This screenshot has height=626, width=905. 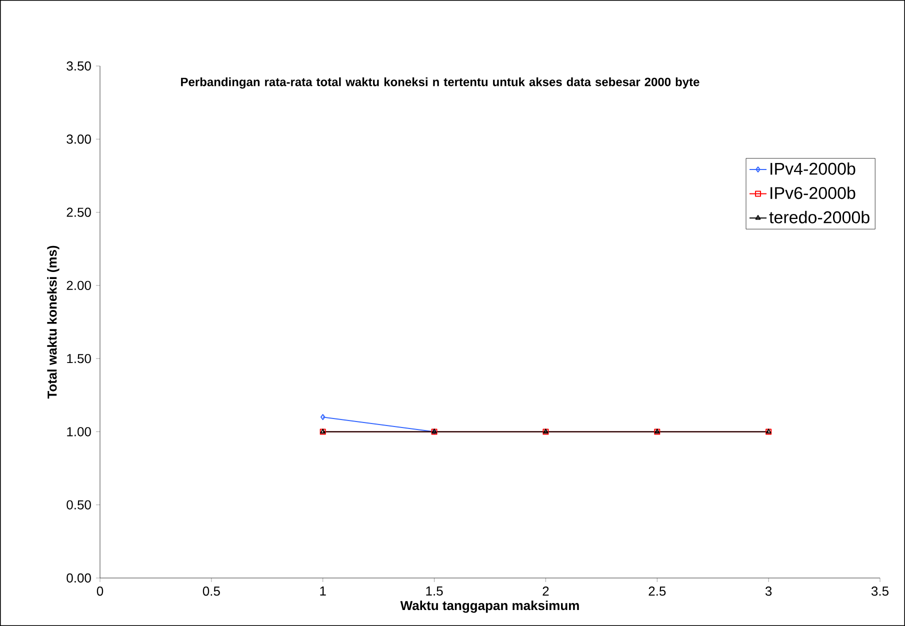 I want to click on legend-label: IPv6-2000b, so click(x=813, y=193).